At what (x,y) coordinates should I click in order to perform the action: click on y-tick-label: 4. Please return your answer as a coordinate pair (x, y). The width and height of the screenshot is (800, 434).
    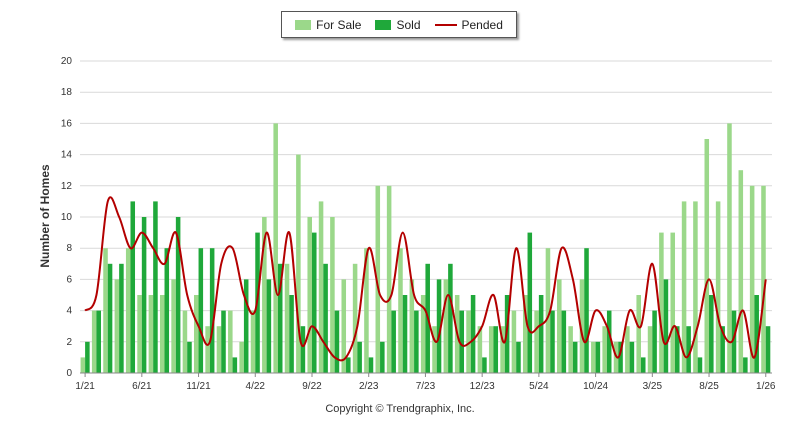
    Looking at the image, I should click on (69, 311).